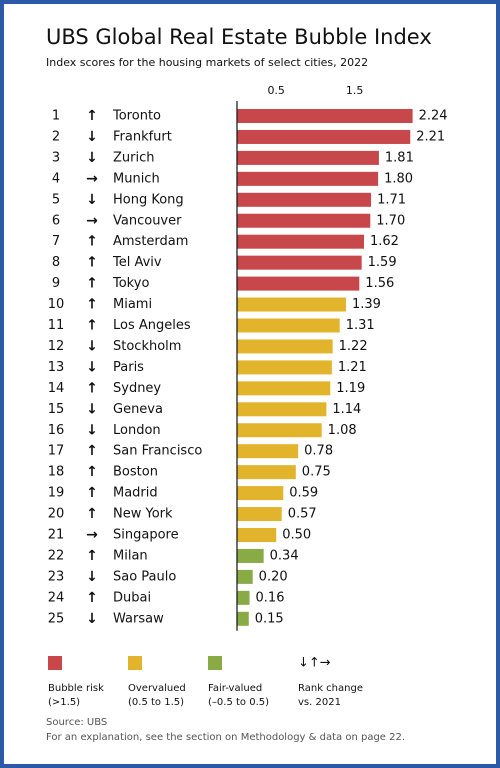  Describe the element at coordinates (391, 199) in the screenshot. I see `value-label: 1.71` at that location.